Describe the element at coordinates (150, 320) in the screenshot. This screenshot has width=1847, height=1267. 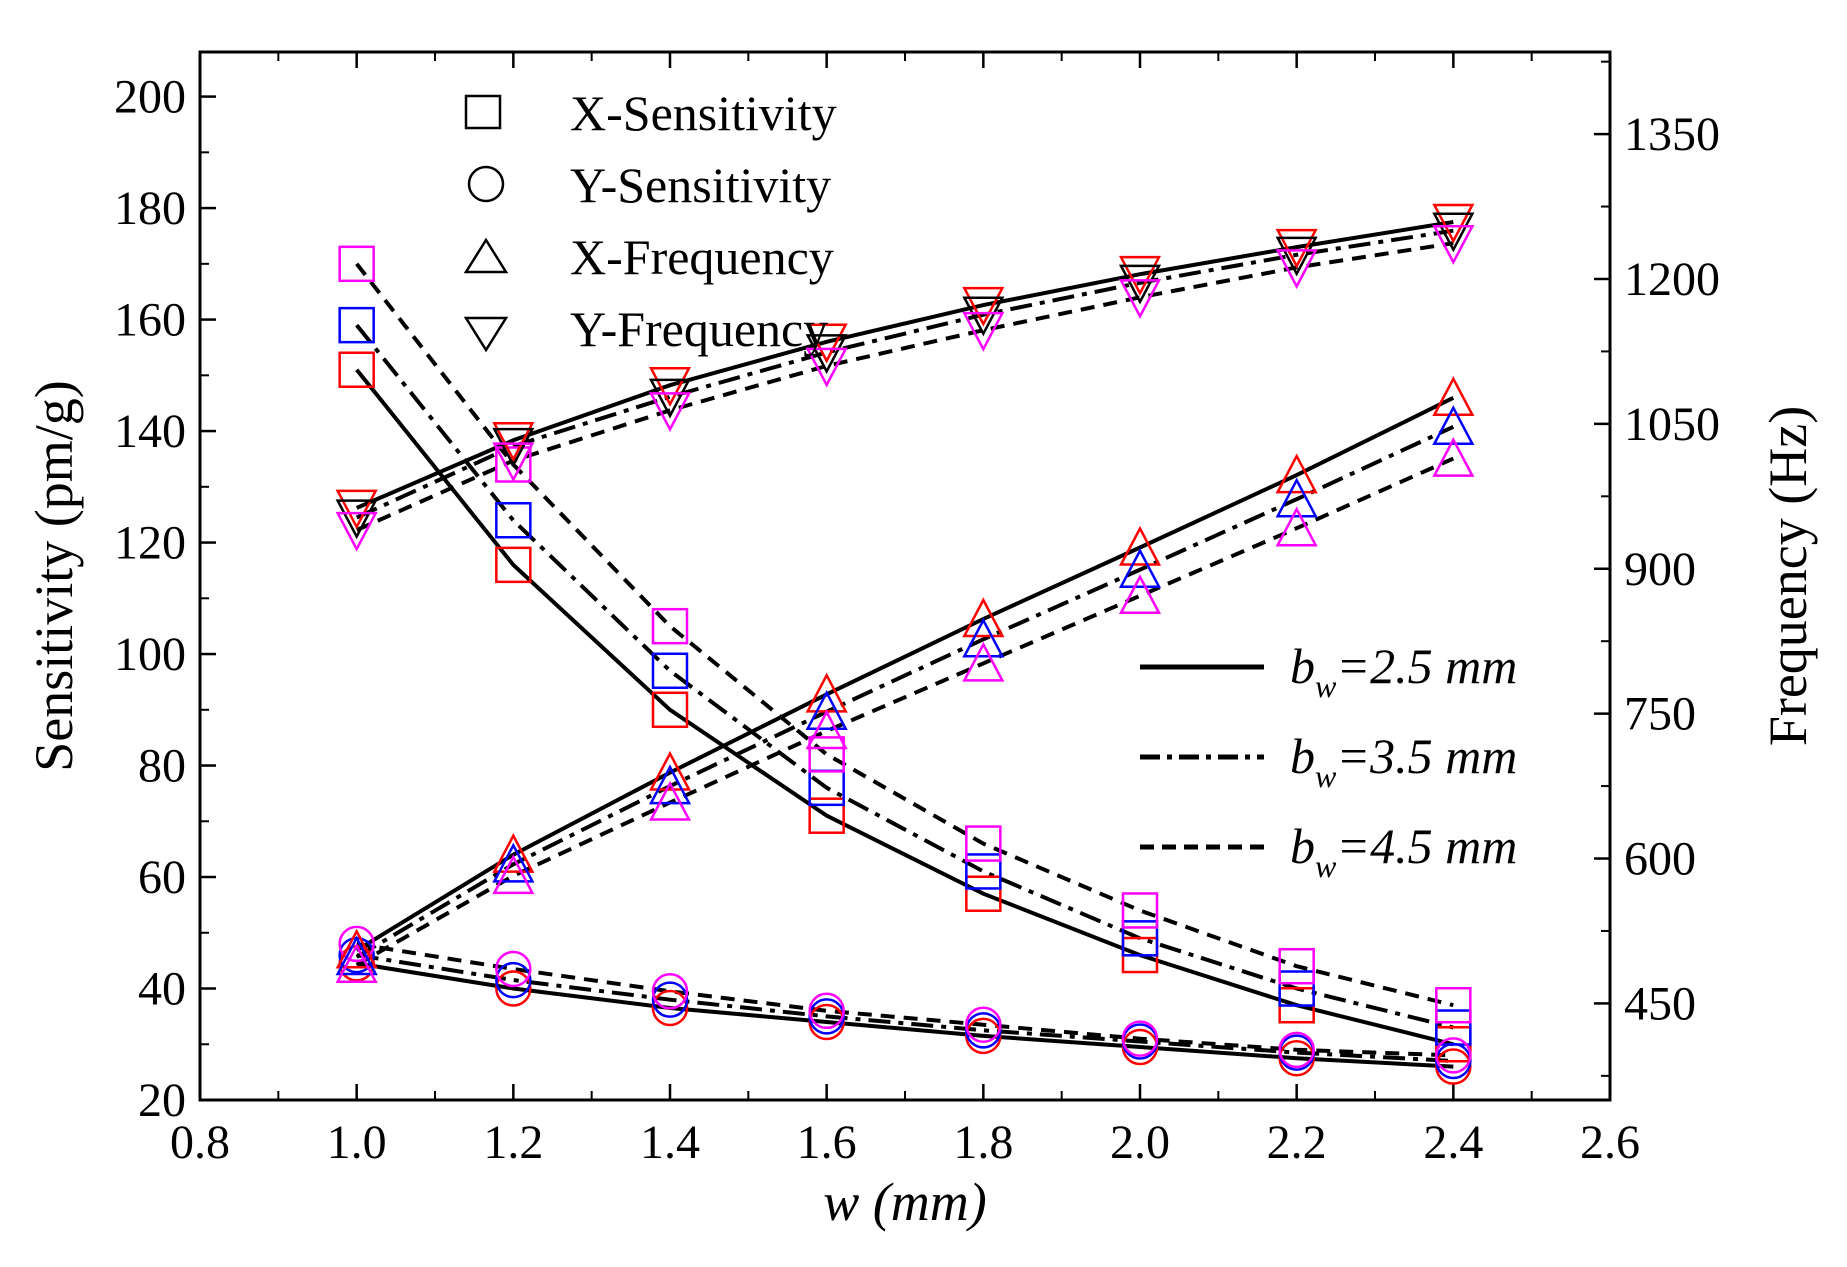
I see `y-tick-label: 160` at that location.